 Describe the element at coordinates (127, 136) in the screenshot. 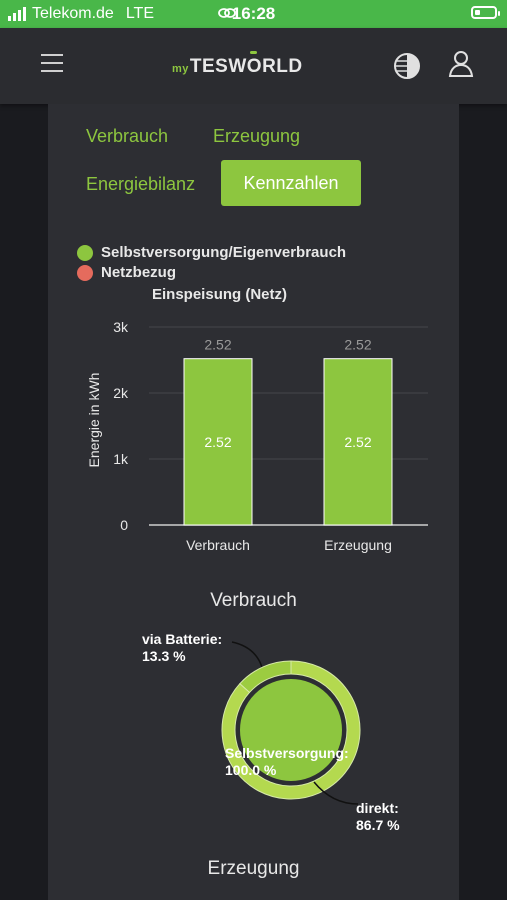

I see `tab-verbrauch: Verbrauch` at that location.